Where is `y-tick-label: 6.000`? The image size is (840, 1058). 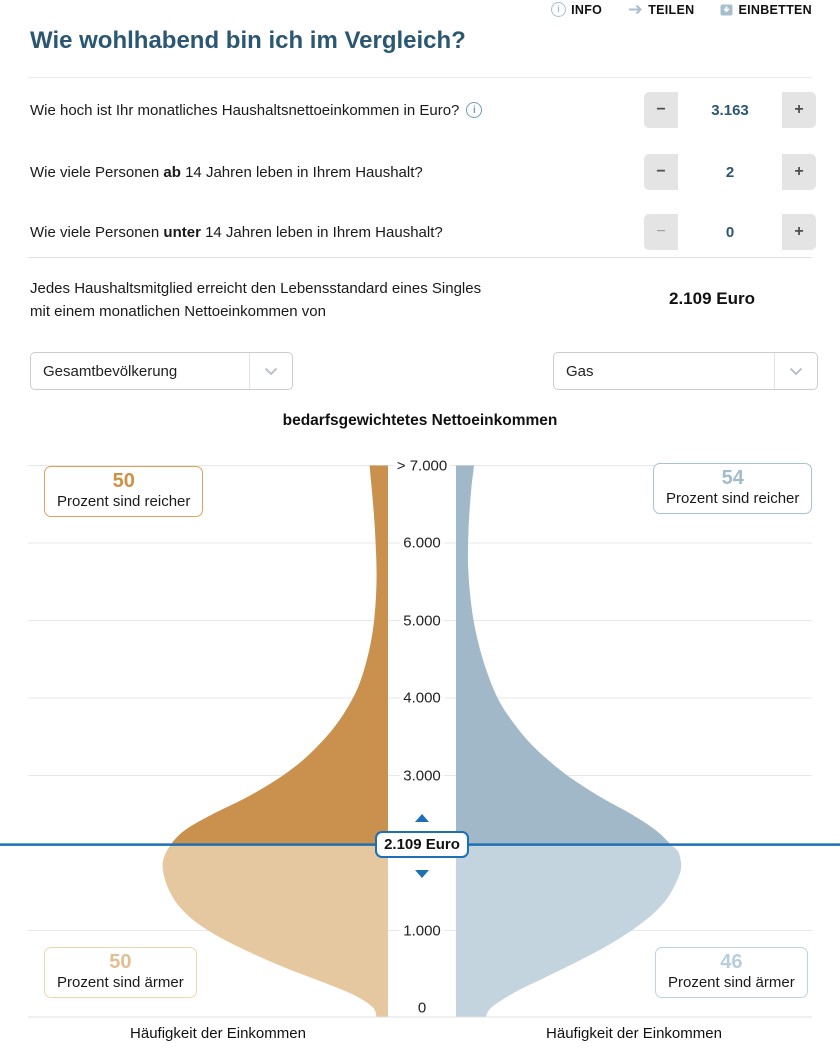 y-tick-label: 6.000 is located at coordinates (422, 543).